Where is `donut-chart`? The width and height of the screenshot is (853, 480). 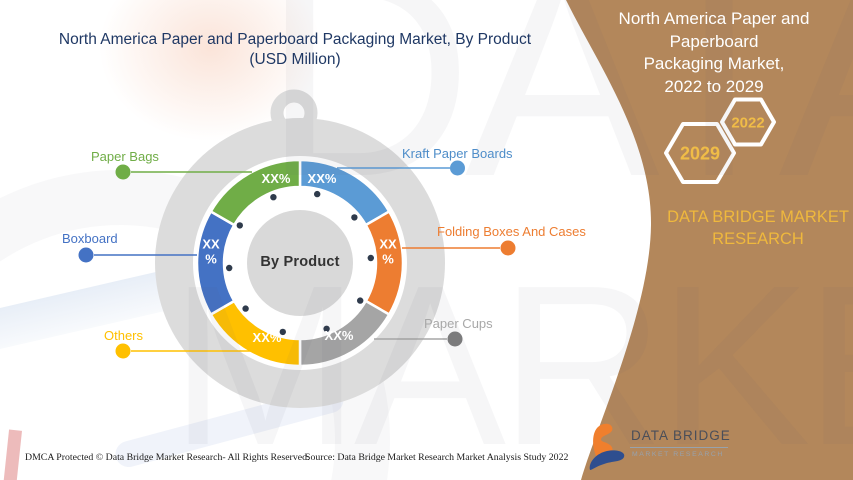
donut-chart is located at coordinates (300, 263).